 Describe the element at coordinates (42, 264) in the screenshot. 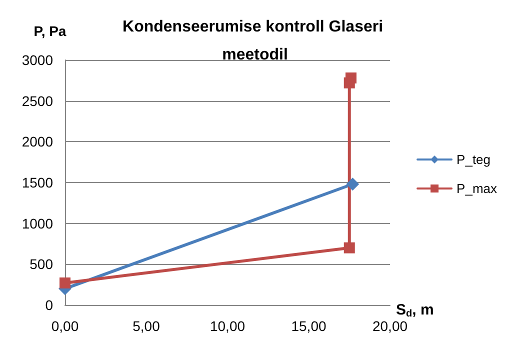

I see `y-tick-label: 500` at that location.